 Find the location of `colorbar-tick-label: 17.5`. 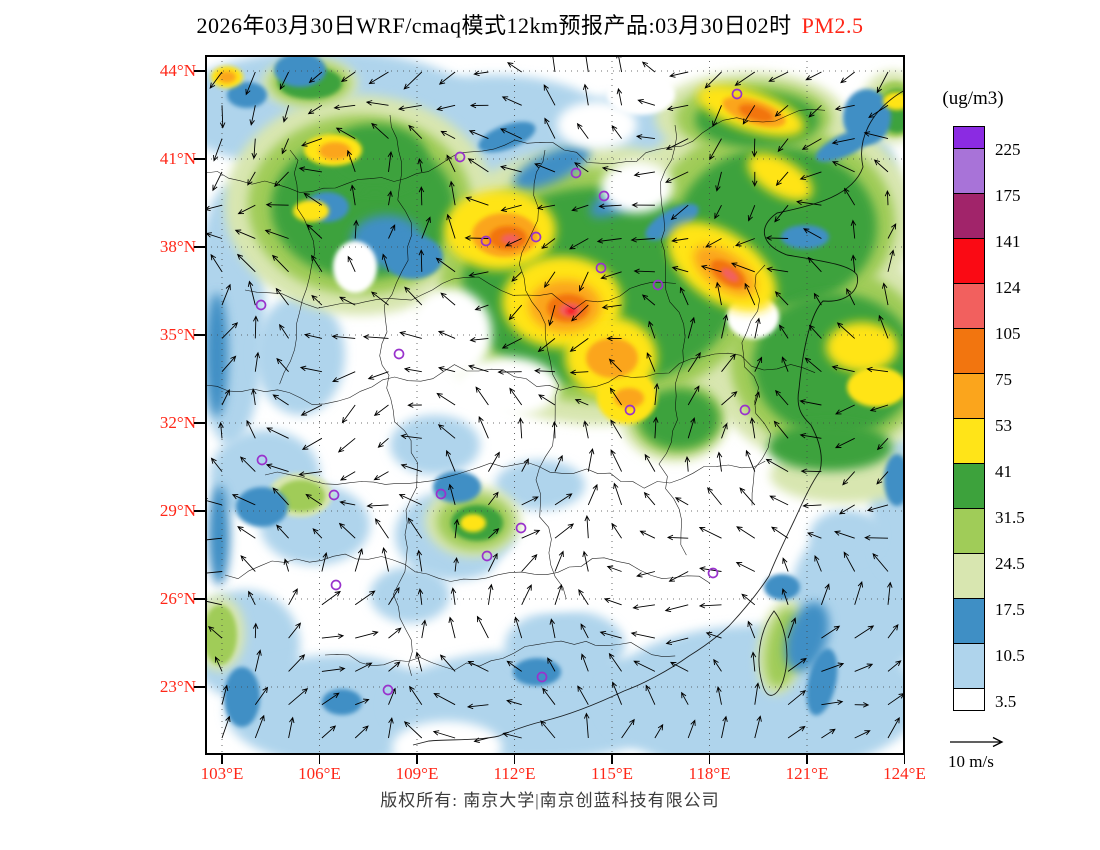

colorbar-tick-label: 17.5 is located at coordinates (1010, 609).